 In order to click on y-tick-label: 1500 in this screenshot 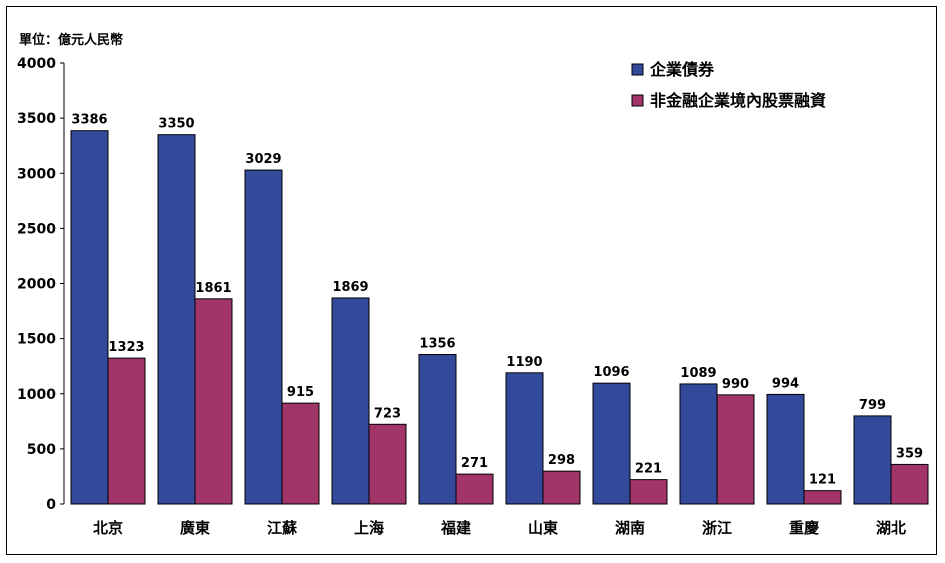, I will do `click(36, 340)`.